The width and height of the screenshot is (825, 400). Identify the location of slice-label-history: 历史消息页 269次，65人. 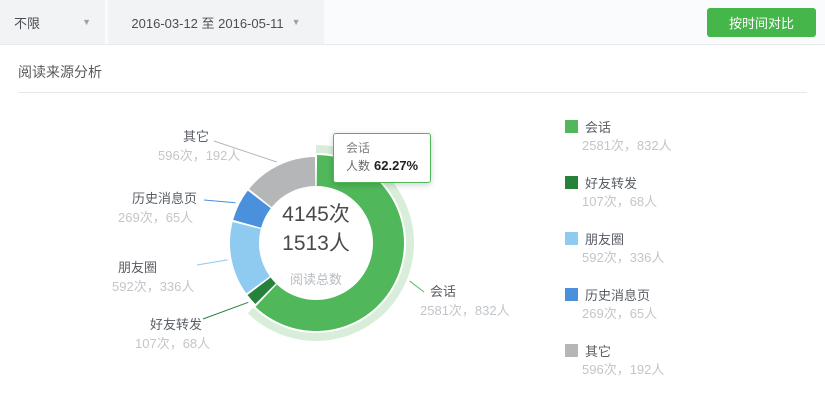
(157, 208).